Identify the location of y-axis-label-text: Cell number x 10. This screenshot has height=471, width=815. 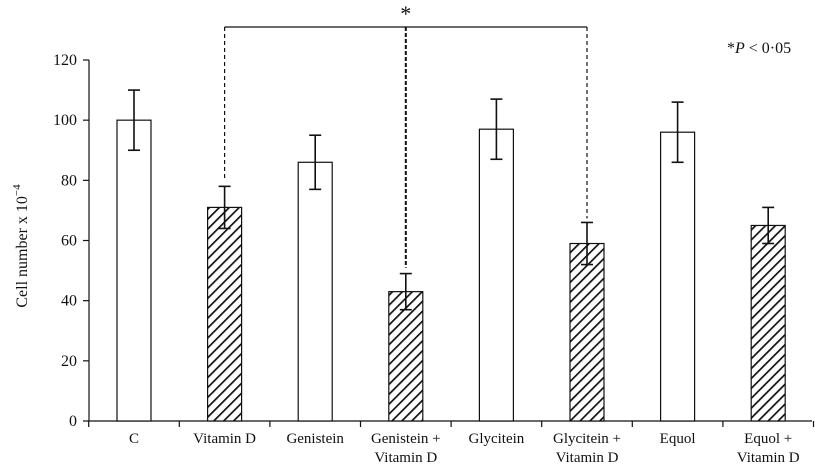
(22, 252).